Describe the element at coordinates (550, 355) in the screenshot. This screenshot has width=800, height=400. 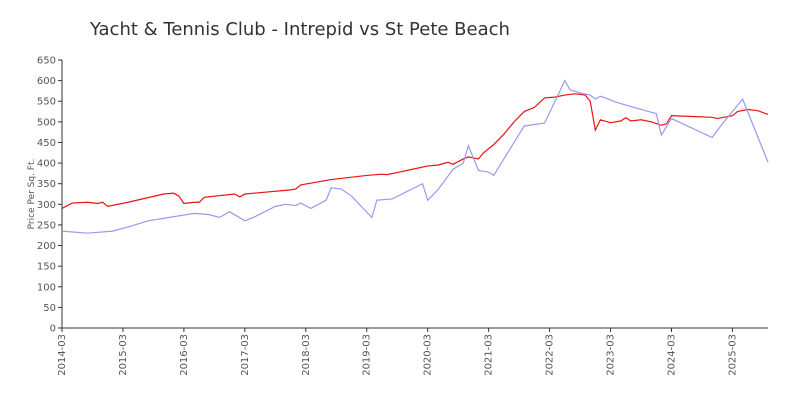
I see `x-tick-label: 2022-03` at that location.